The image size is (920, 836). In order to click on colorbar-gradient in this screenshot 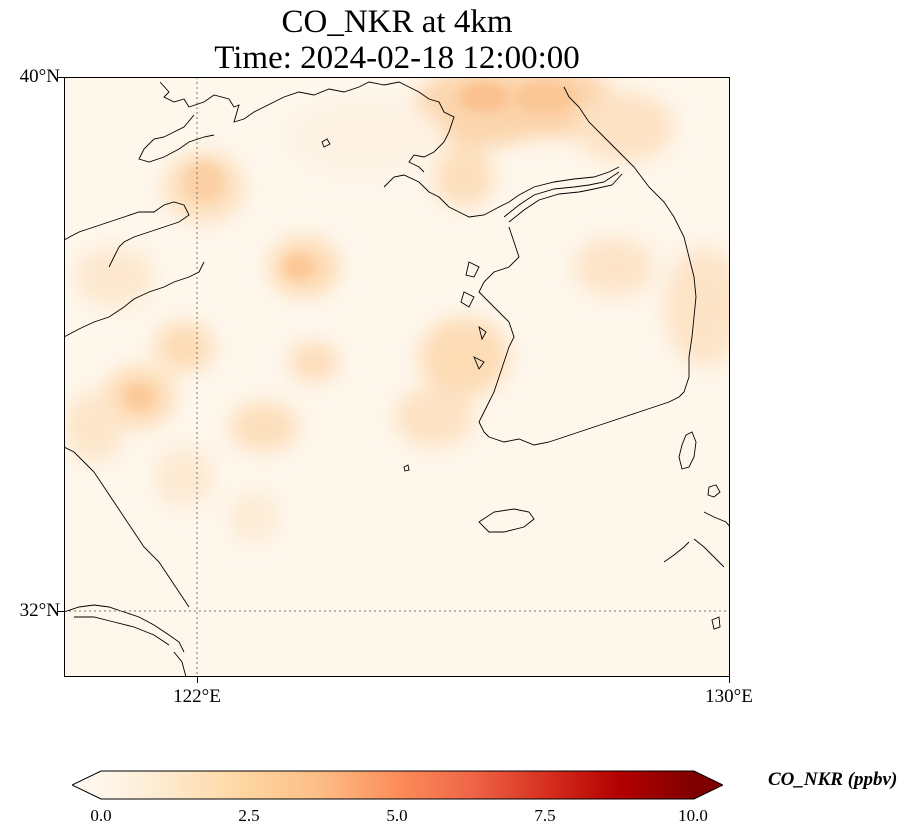, I will do `click(397, 785)`.